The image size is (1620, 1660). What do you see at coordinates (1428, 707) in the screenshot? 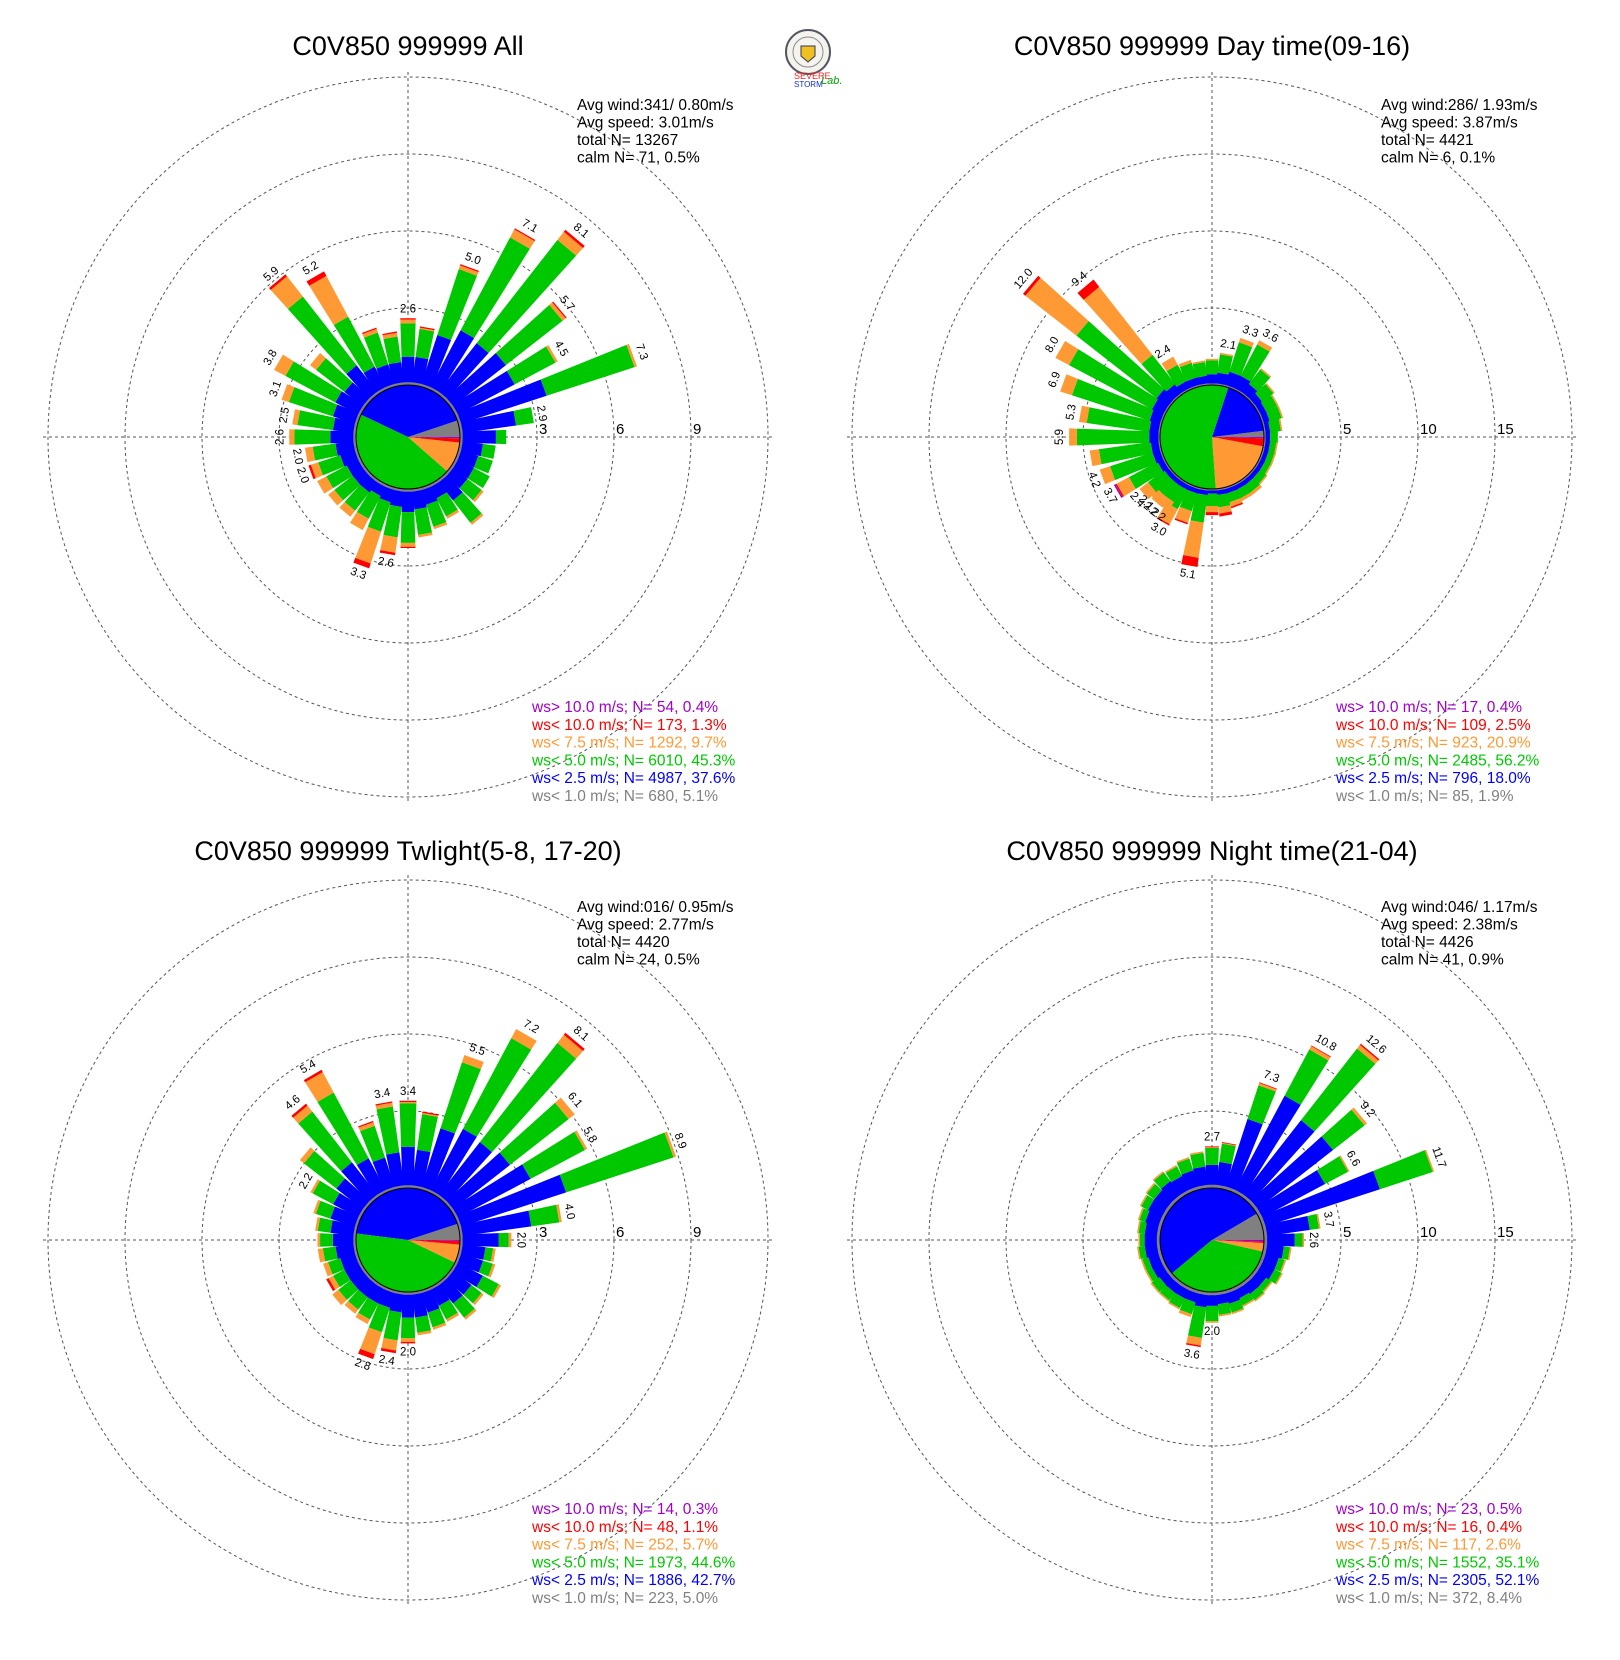
I see `legend-entry: ws> 10.0 m/s; N= 17, 0.4%` at bounding box center [1428, 707].